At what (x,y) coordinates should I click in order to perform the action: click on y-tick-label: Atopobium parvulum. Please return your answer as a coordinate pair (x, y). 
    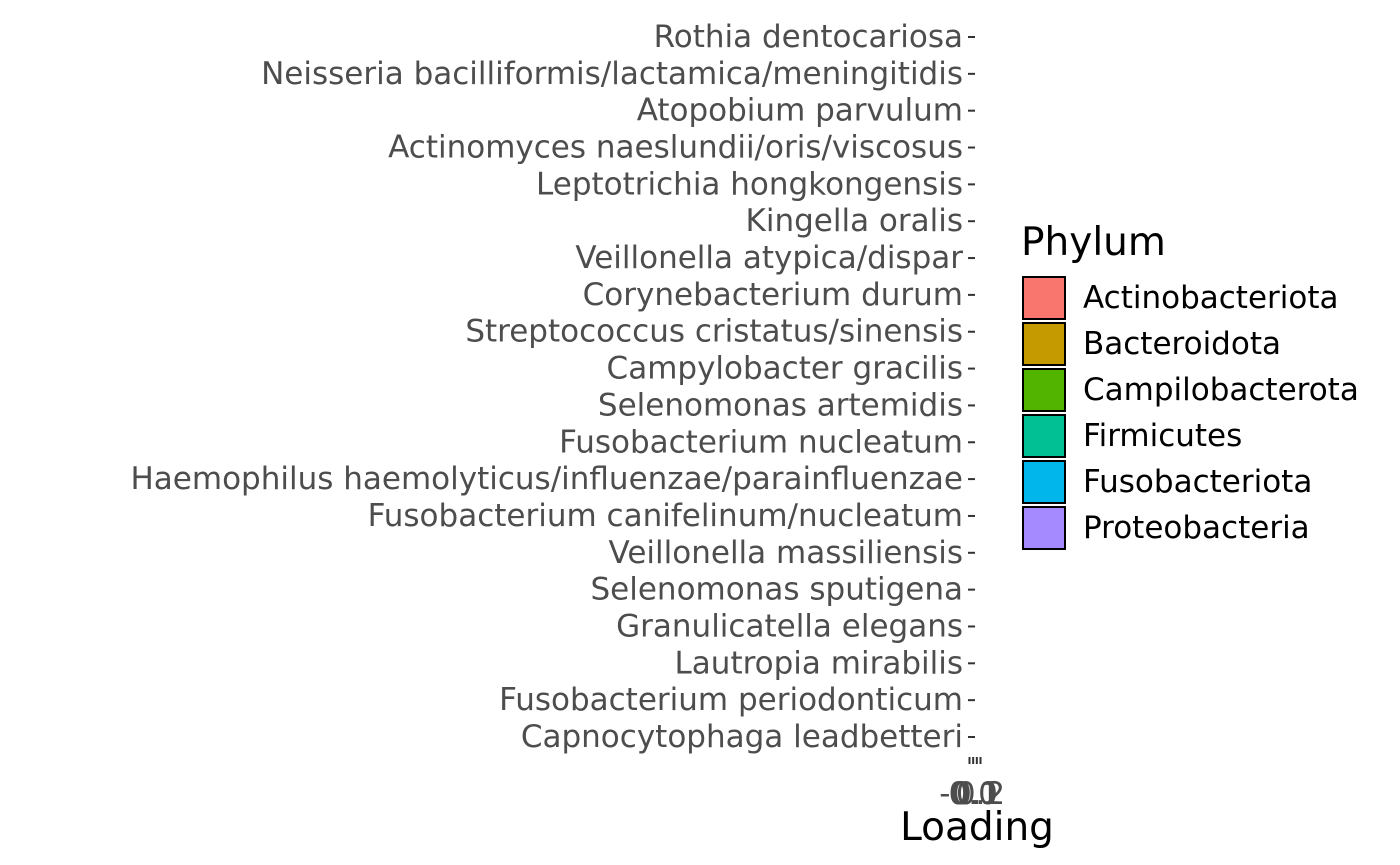
    Looking at the image, I should click on (800, 111).